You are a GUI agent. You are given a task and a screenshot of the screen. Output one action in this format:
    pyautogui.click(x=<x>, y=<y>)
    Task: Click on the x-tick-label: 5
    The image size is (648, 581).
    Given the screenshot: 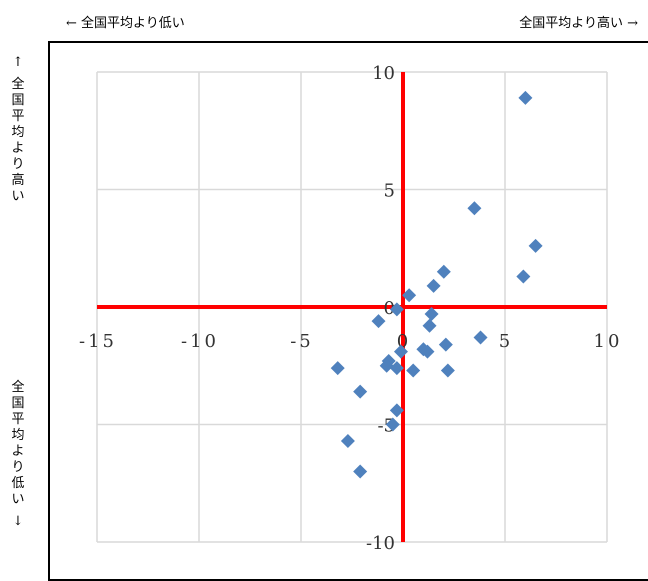 What is the action you would take?
    pyautogui.click(x=506, y=341)
    